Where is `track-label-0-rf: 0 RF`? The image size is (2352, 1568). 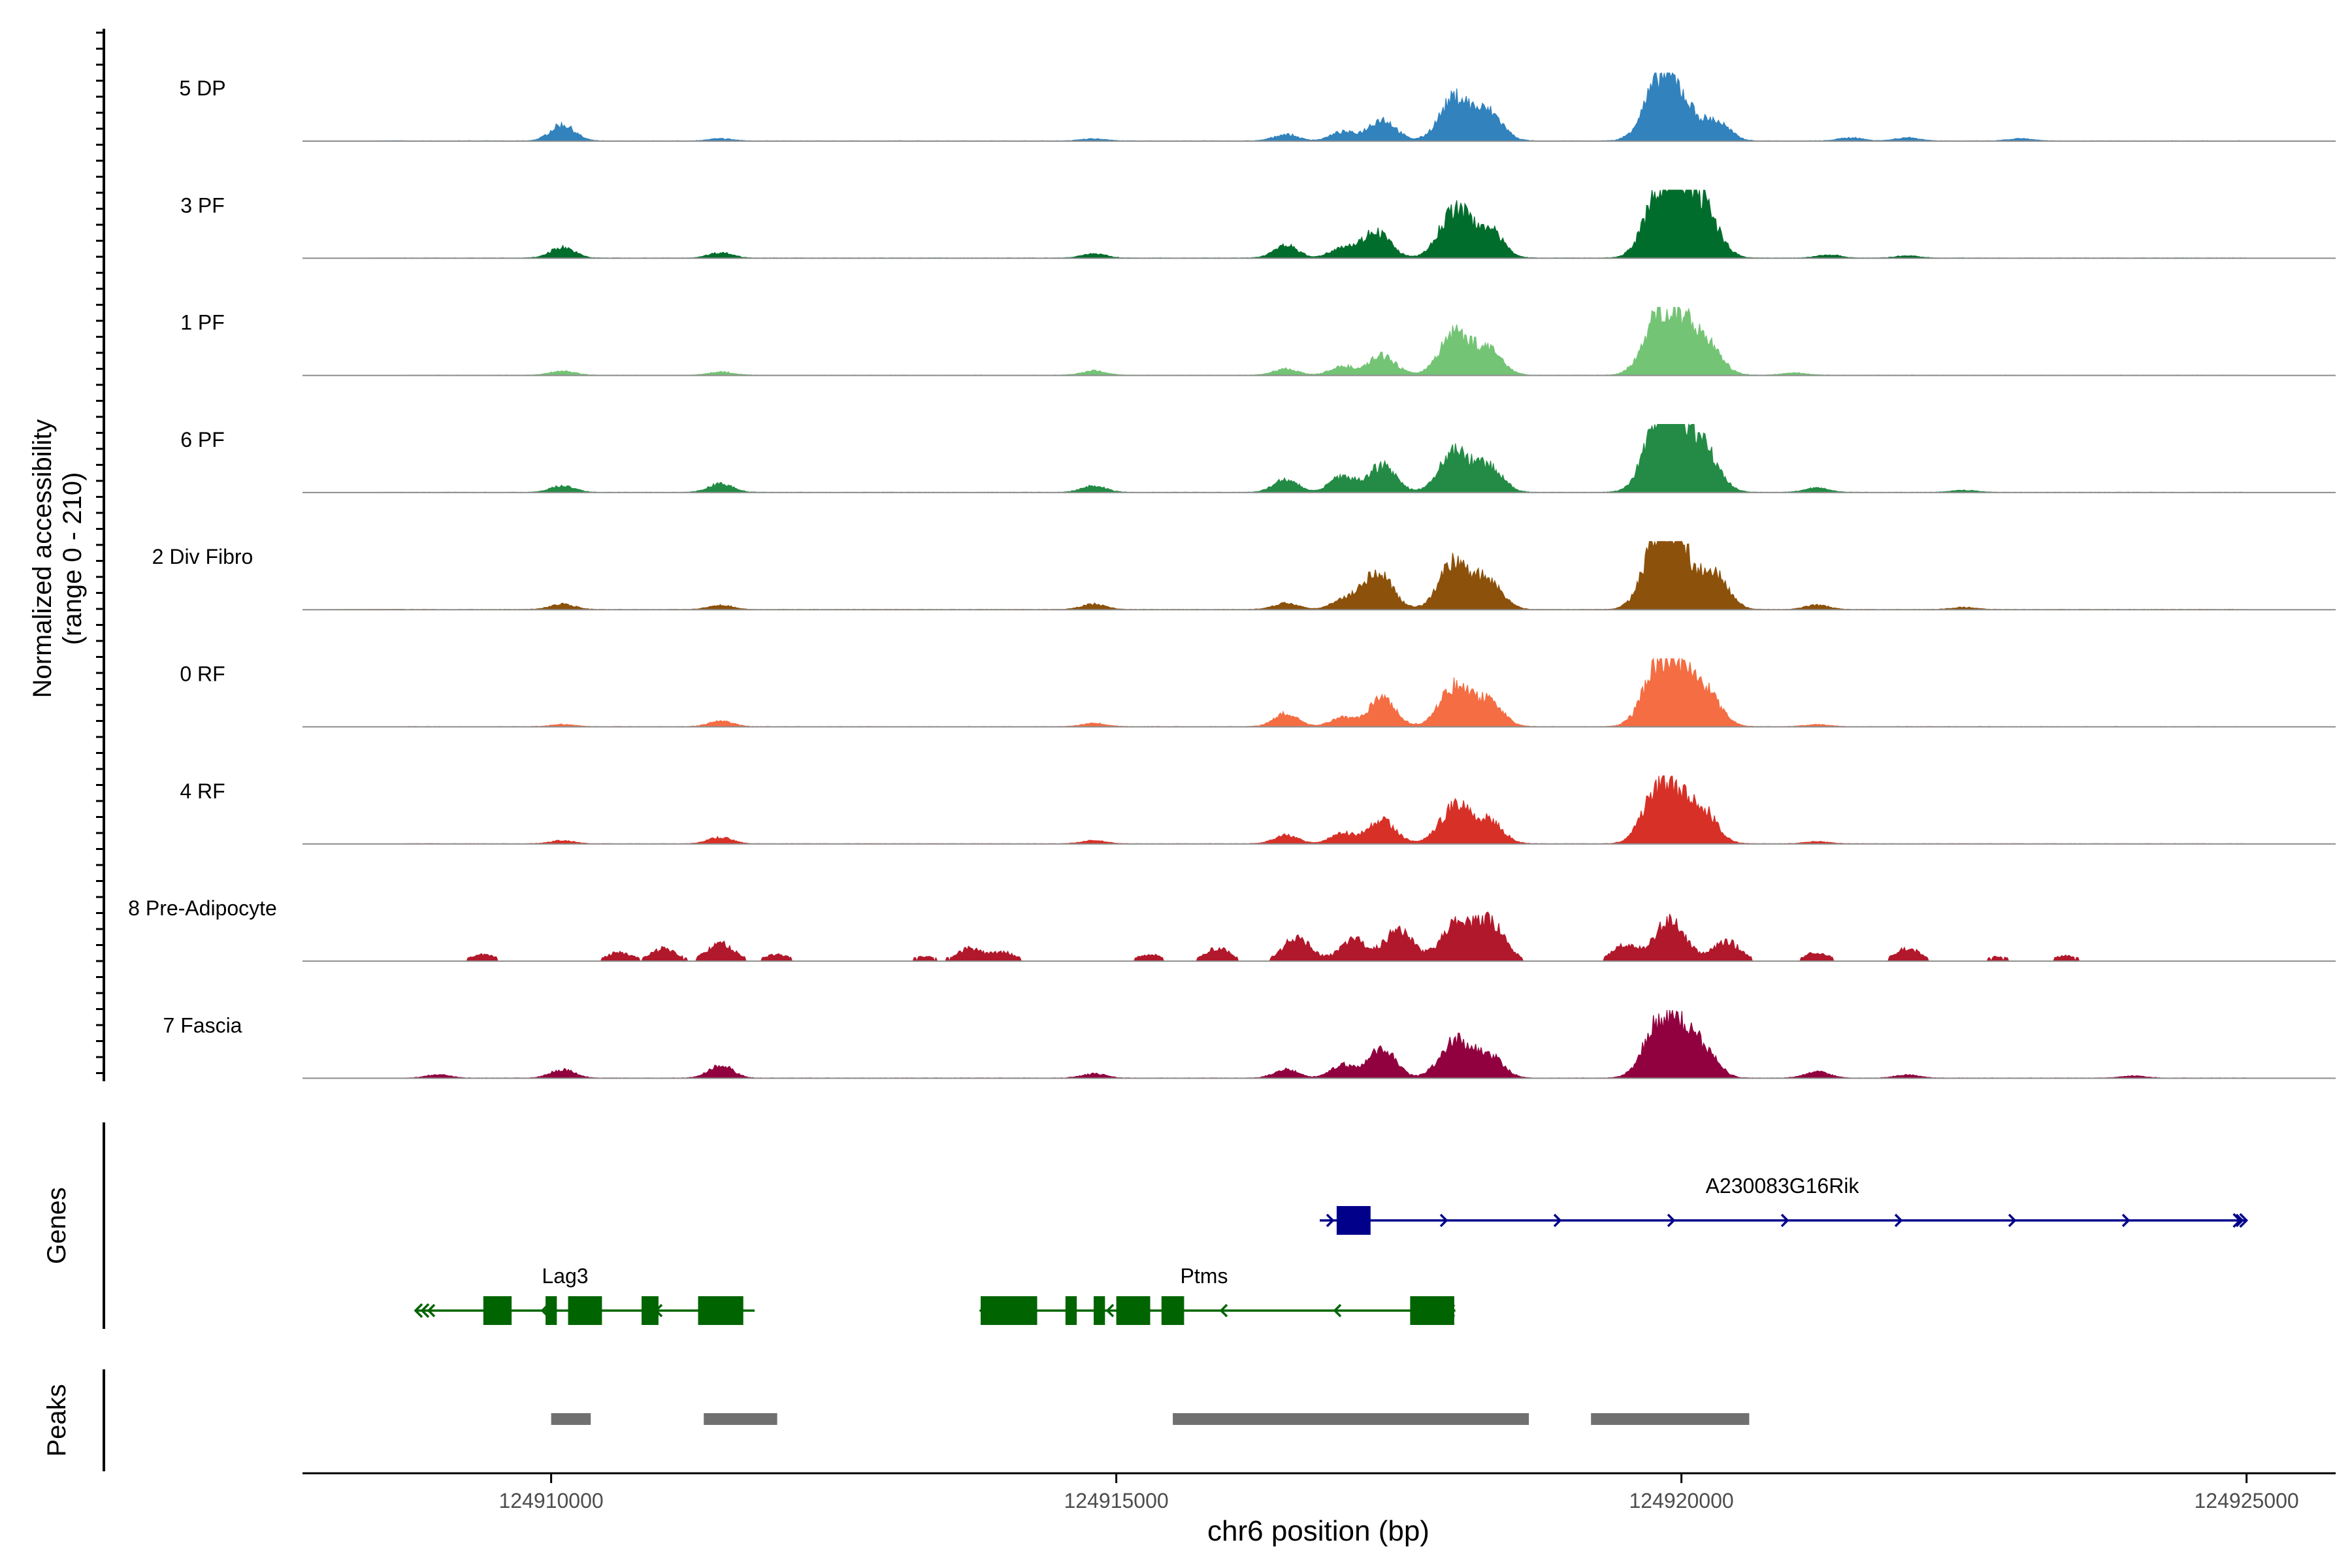 track-label-0-rf: 0 RF is located at coordinates (202, 674).